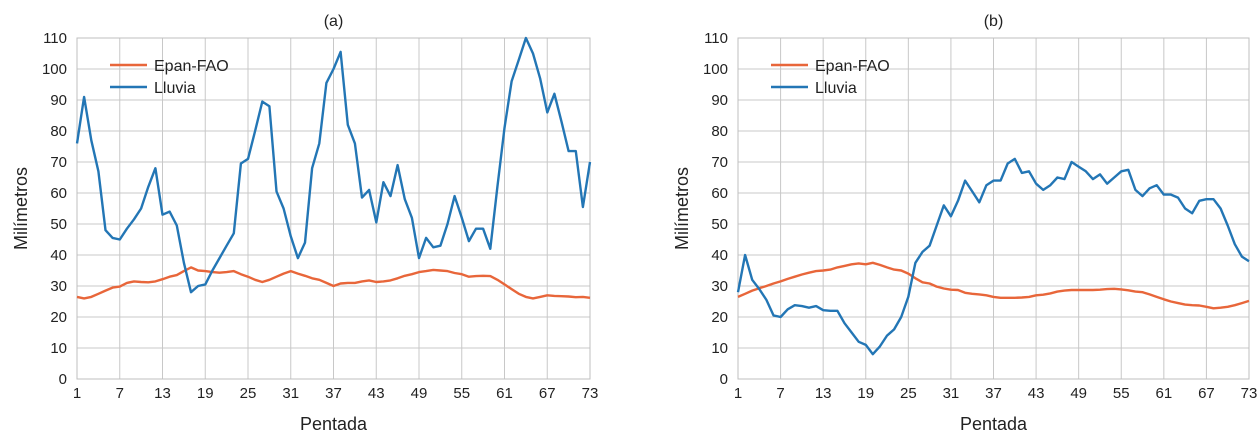  What do you see at coordinates (994, 21) in the screenshot?
I see `chart-title: (b)` at bounding box center [994, 21].